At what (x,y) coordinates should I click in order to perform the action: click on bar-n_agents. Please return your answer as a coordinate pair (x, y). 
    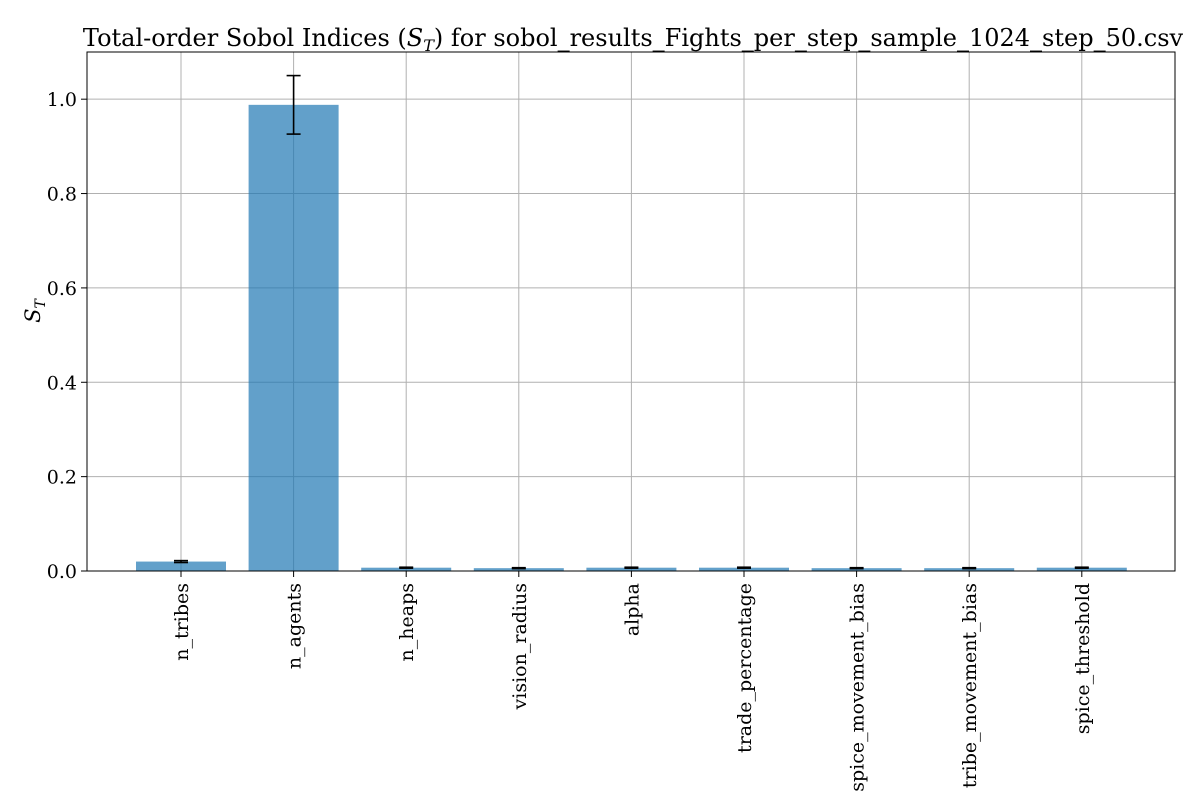
    Looking at the image, I should click on (293, 338).